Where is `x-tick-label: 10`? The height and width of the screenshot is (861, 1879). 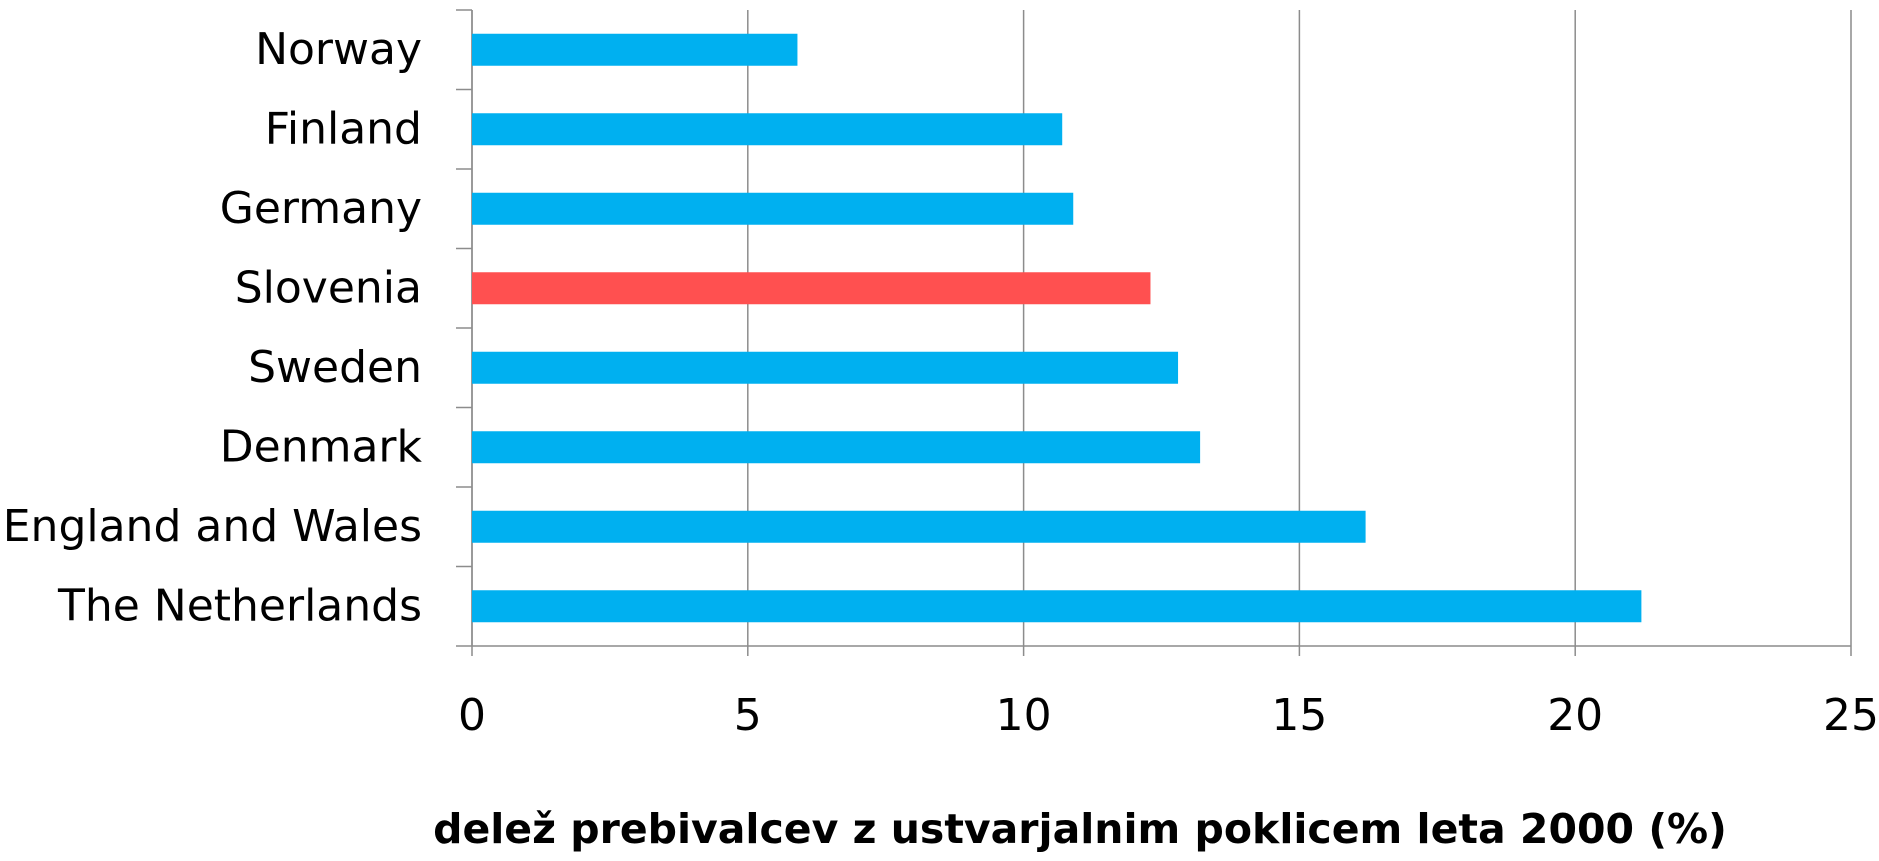
x-tick-label: 10 is located at coordinates (1024, 715).